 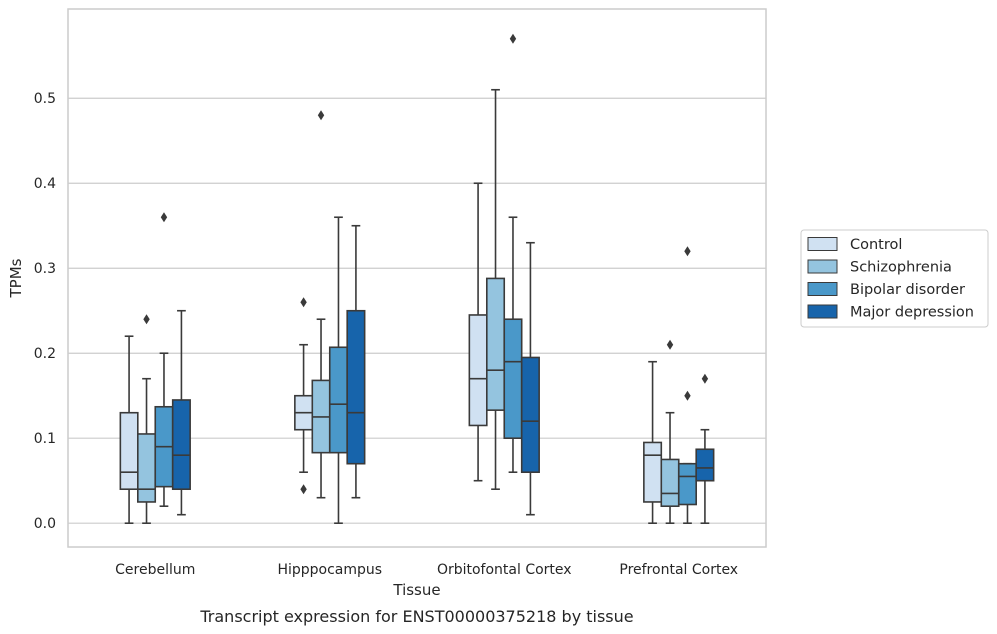 I want to click on y-tick-label: 0.2, so click(x=45, y=354).